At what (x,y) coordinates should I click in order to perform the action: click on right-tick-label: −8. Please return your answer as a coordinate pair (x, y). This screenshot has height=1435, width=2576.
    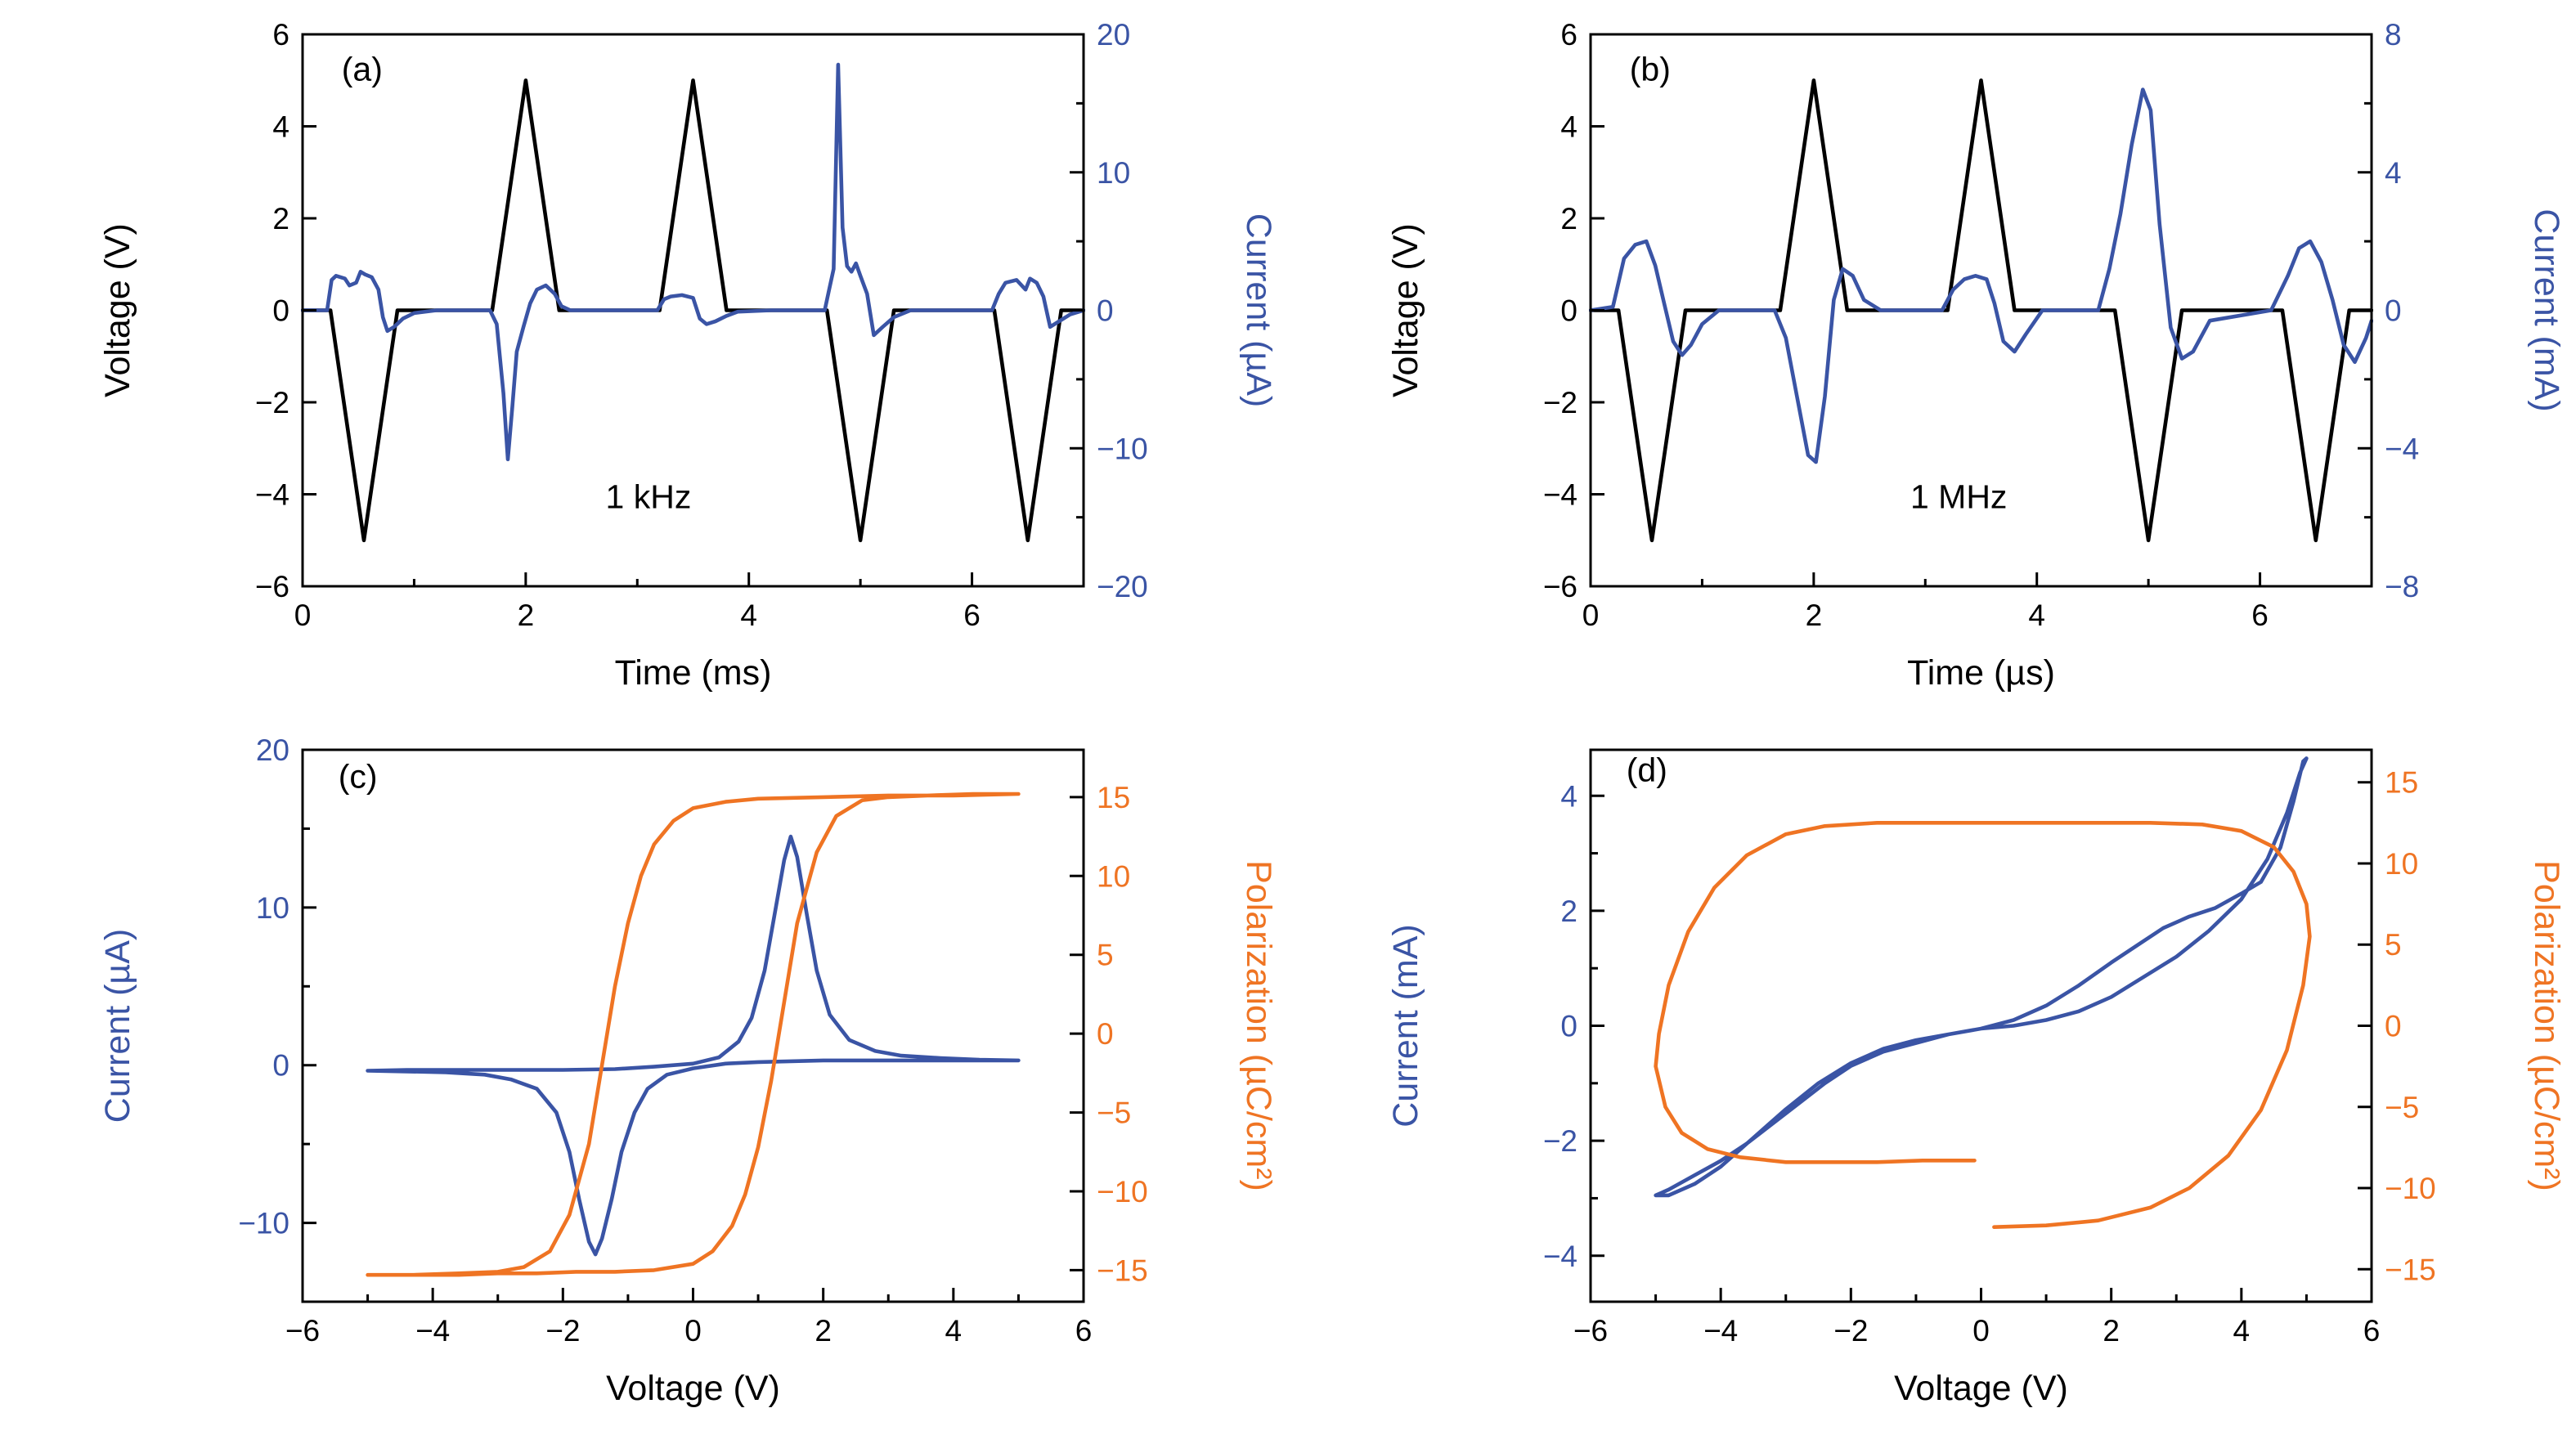
    Looking at the image, I should click on (2402, 586).